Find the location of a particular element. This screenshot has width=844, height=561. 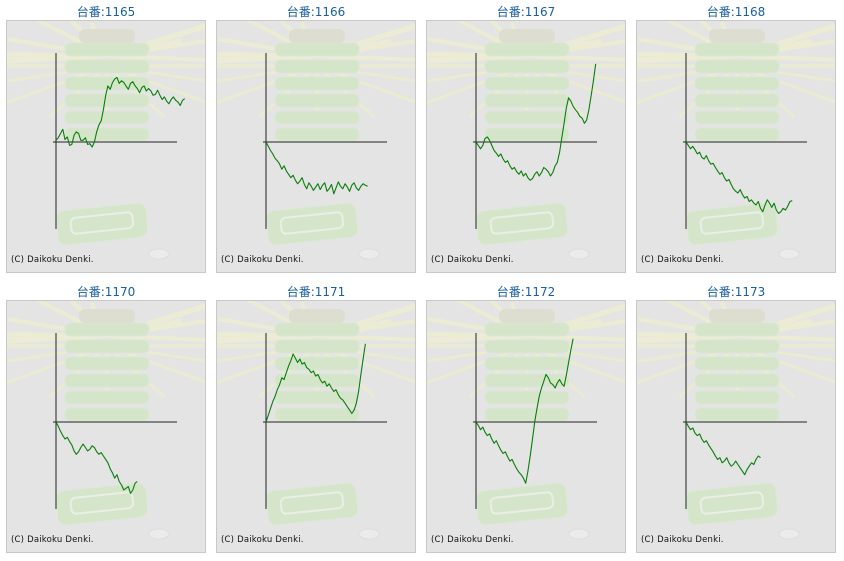

chart-cell: 台番:1168 (C) Daikoku Denki. is located at coordinates (736, 137).